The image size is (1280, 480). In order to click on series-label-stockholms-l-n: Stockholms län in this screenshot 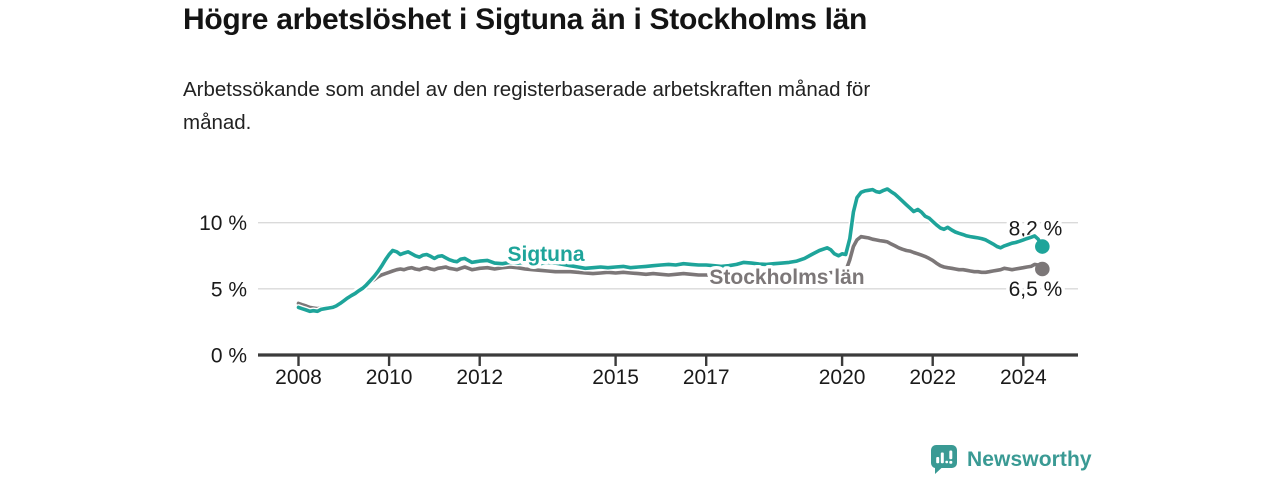, I will do `click(786, 277)`.